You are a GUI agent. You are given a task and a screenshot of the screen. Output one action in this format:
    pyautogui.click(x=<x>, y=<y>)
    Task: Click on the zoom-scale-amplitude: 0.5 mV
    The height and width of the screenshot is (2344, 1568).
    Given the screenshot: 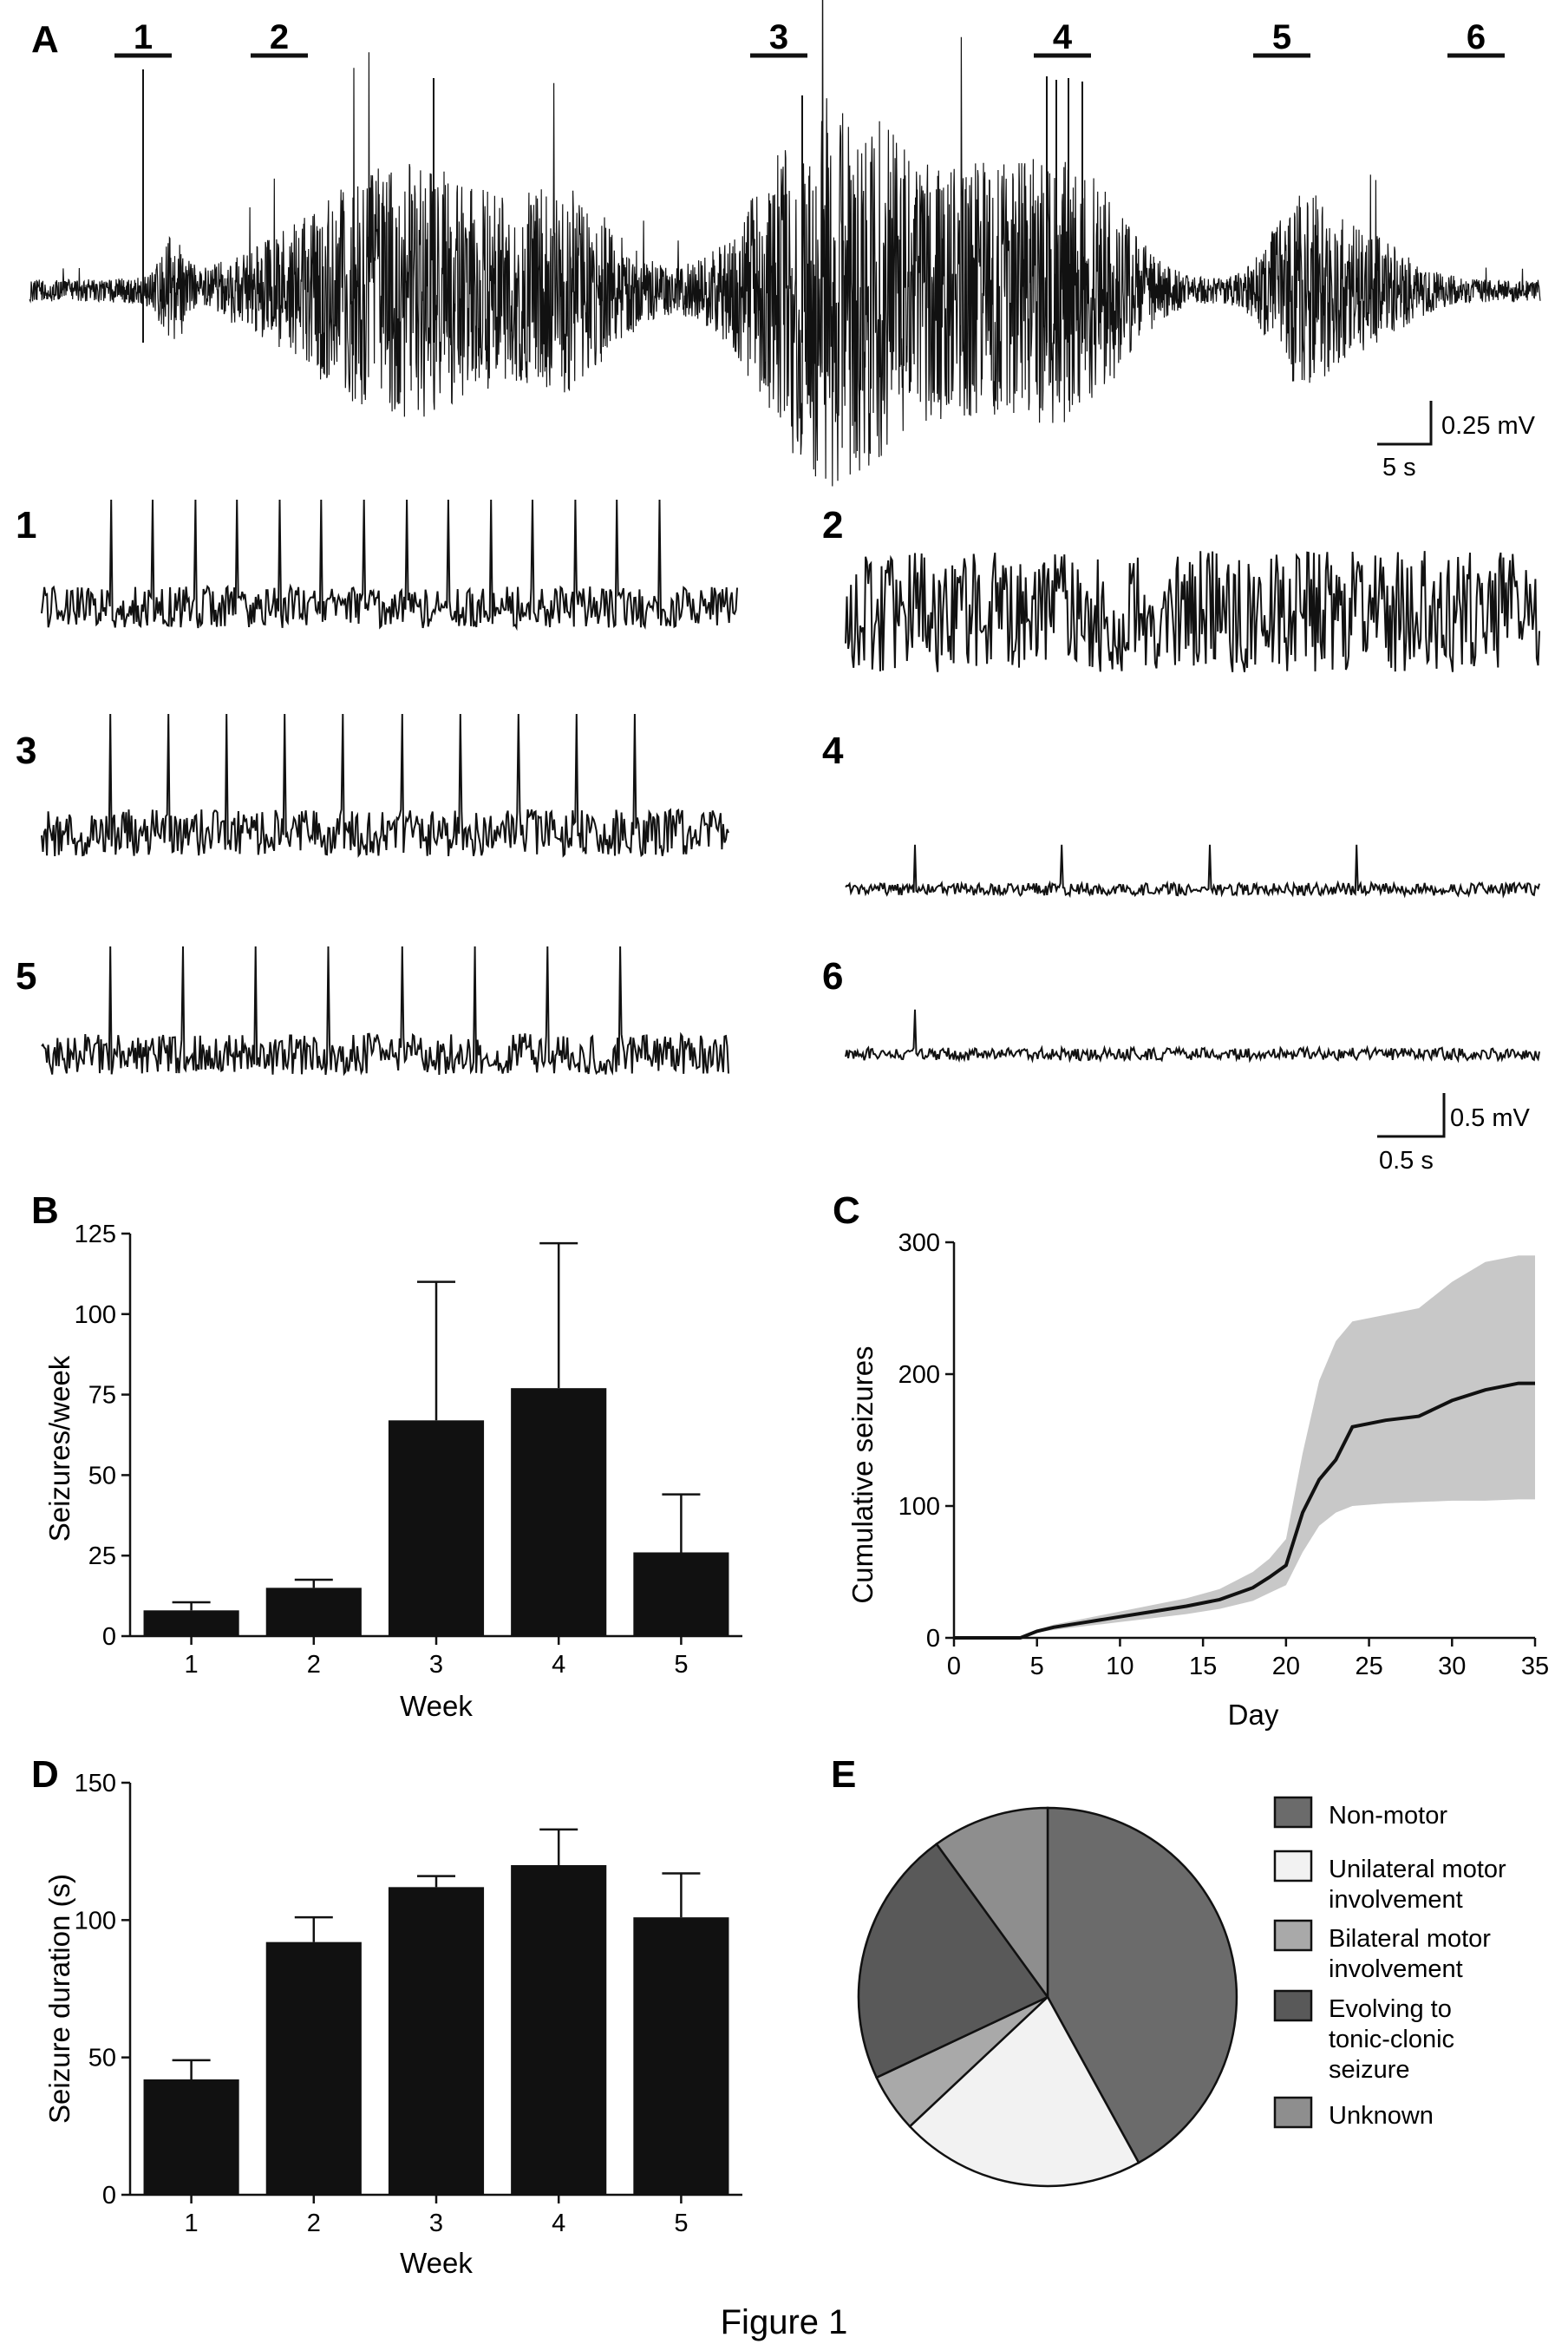 What is the action you would take?
    pyautogui.click(x=1491, y=1118)
    